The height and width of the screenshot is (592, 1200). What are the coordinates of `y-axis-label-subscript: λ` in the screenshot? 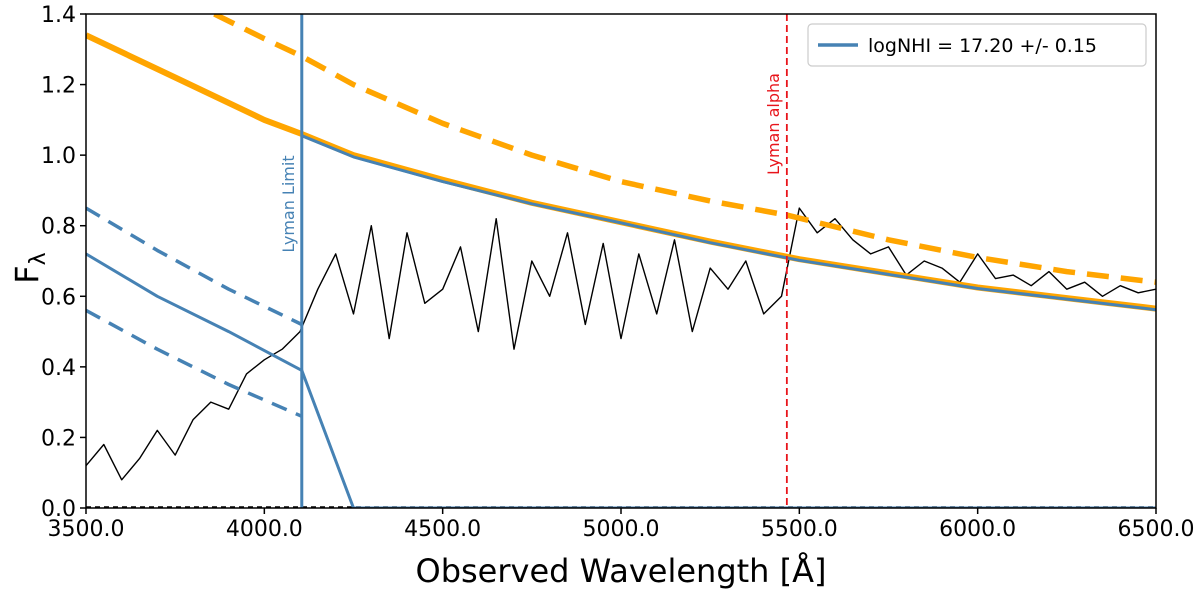 It's located at (38, 258).